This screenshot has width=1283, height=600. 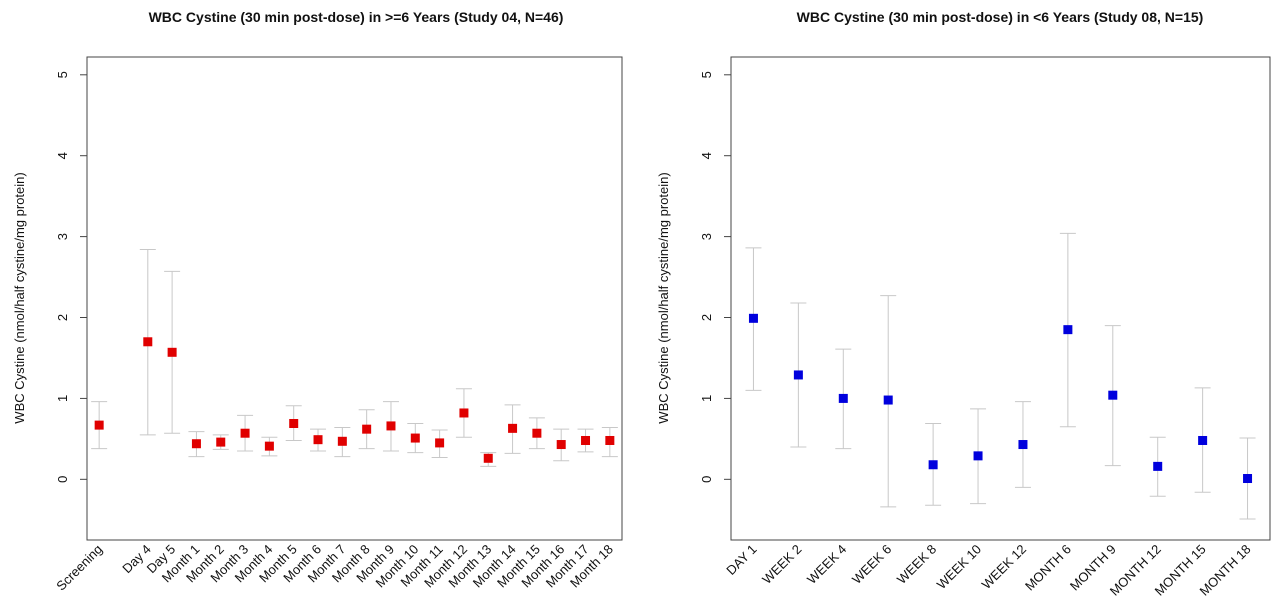 I want to click on x-tick-label: WEEK 10, so click(x=959, y=567).